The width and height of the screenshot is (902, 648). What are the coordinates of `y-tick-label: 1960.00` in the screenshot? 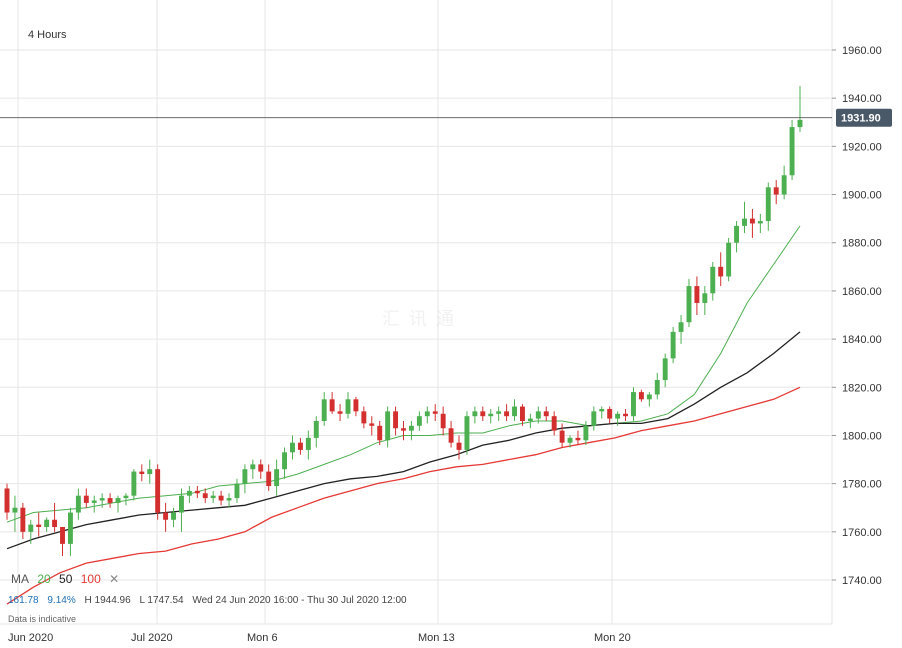 It's located at (862, 51).